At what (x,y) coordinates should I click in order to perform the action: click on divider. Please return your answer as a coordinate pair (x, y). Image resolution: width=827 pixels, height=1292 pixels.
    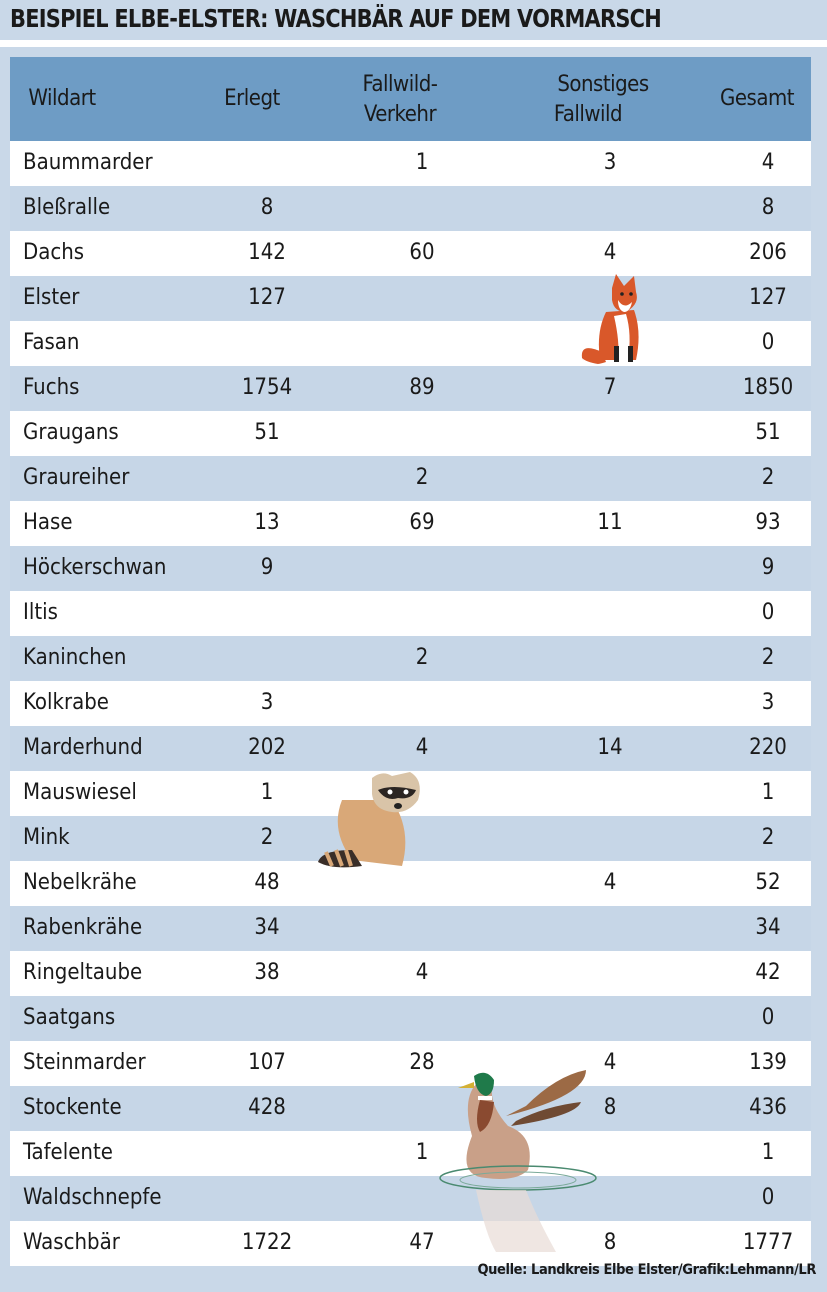
    Looking at the image, I should click on (413, 43).